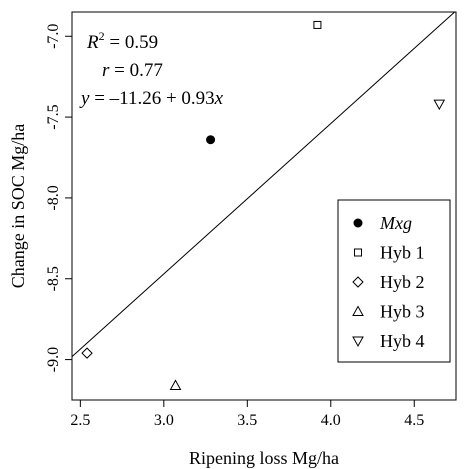 The height and width of the screenshot is (469, 465). I want to click on y-axis-label: Change in SOC Mg/ha, so click(18, 206).